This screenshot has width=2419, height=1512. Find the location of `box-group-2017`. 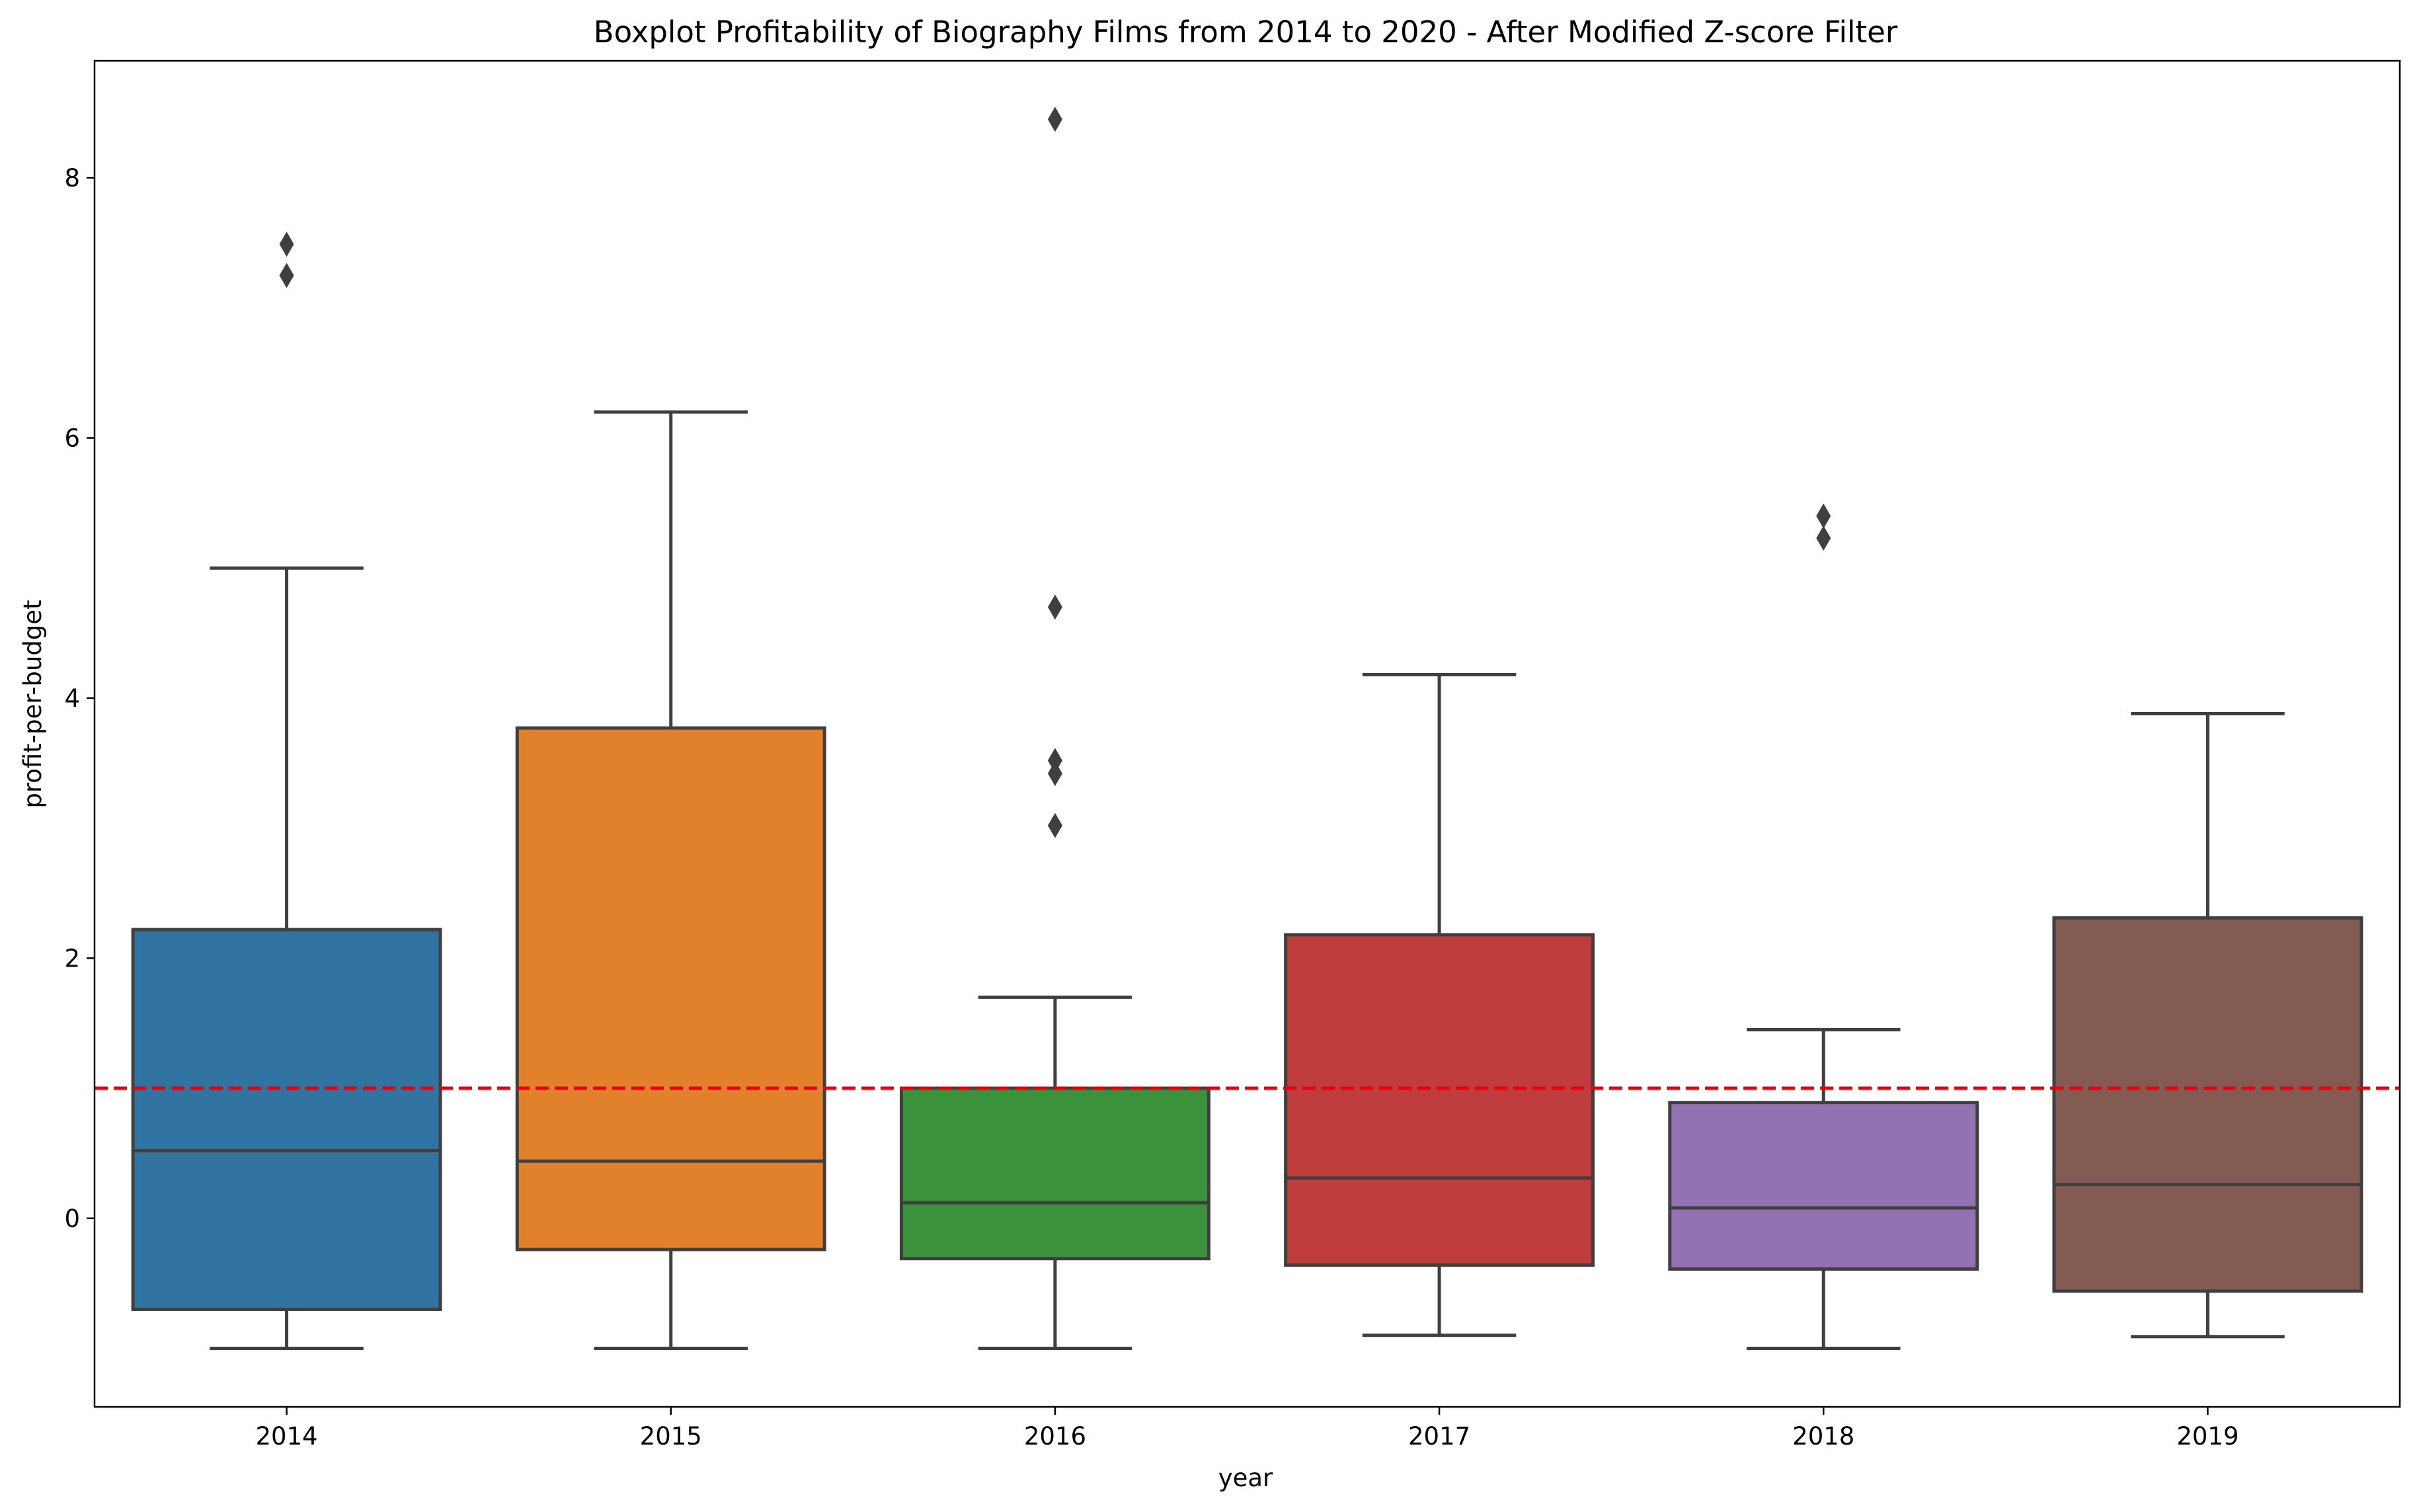

box-group-2017 is located at coordinates (1439, 1004).